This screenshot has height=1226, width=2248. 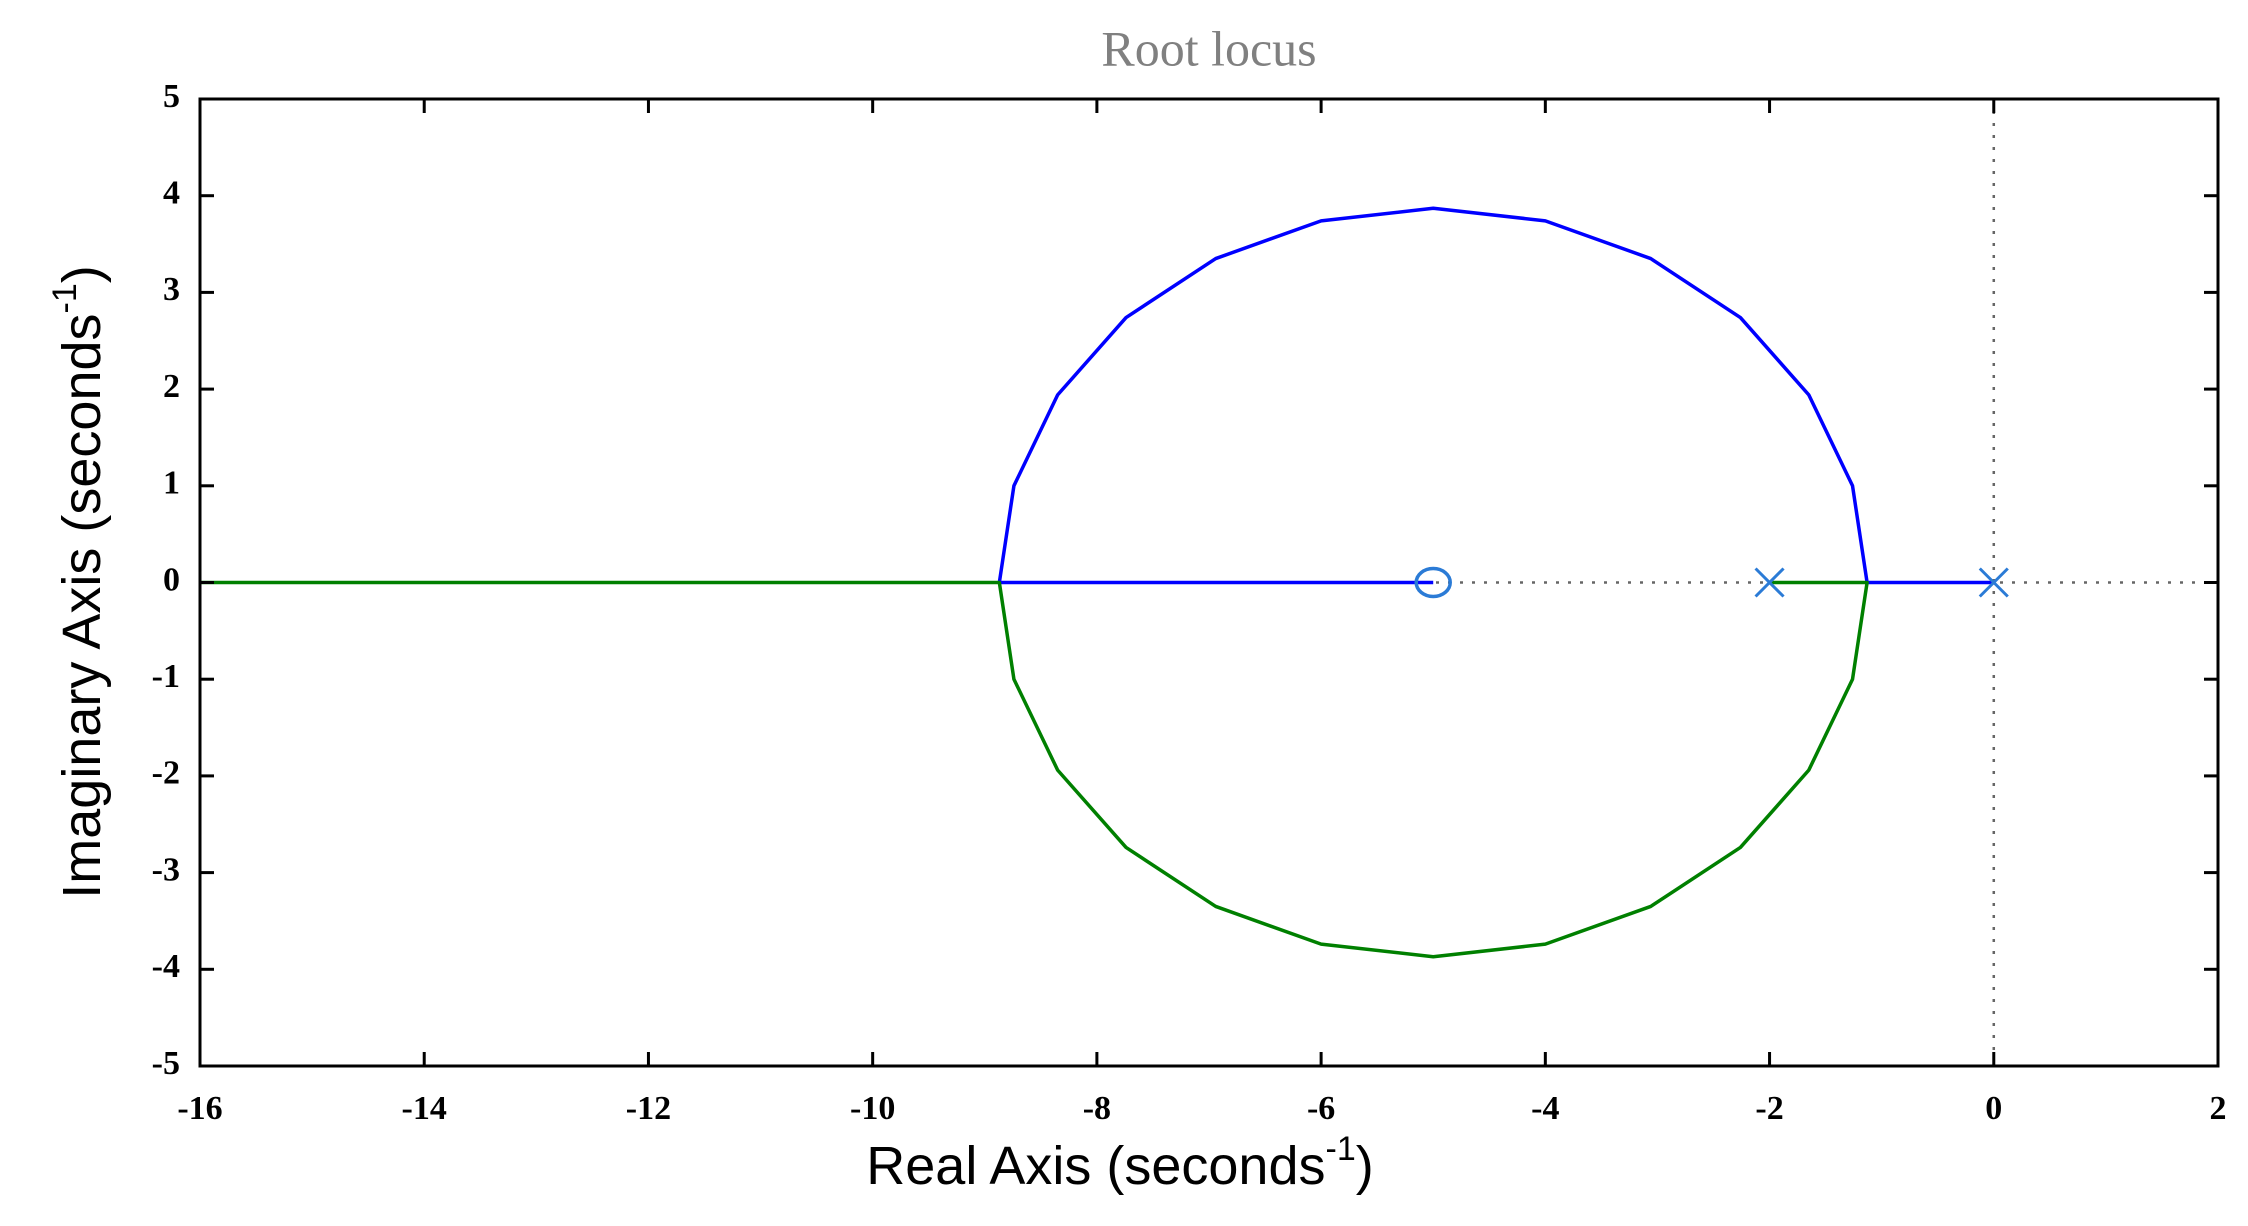 I want to click on y-tick-label: 3, so click(x=171, y=289).